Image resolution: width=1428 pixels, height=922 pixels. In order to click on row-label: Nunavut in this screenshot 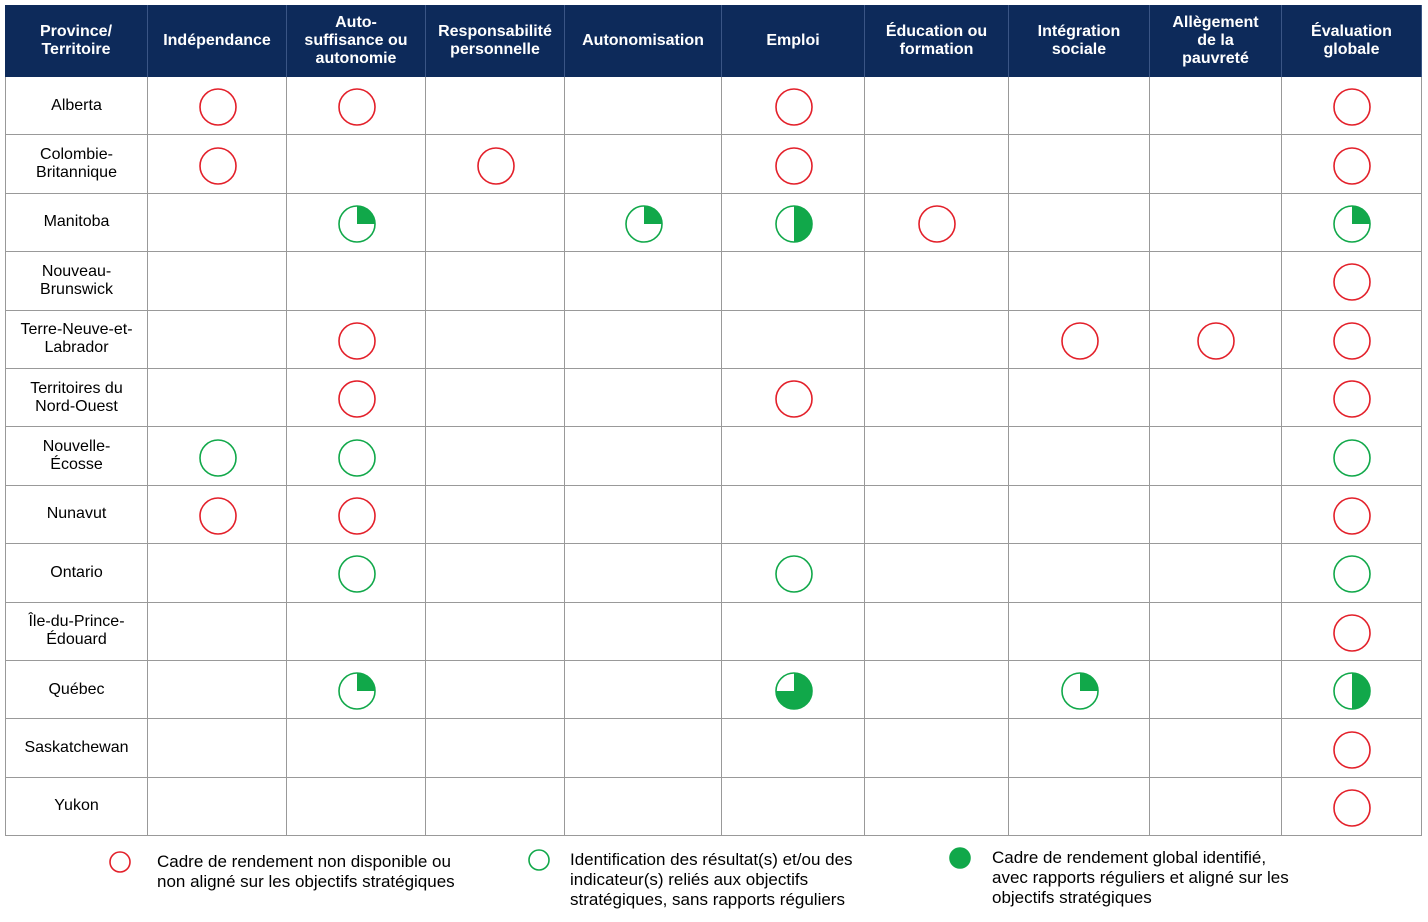, I will do `click(76, 515)`.